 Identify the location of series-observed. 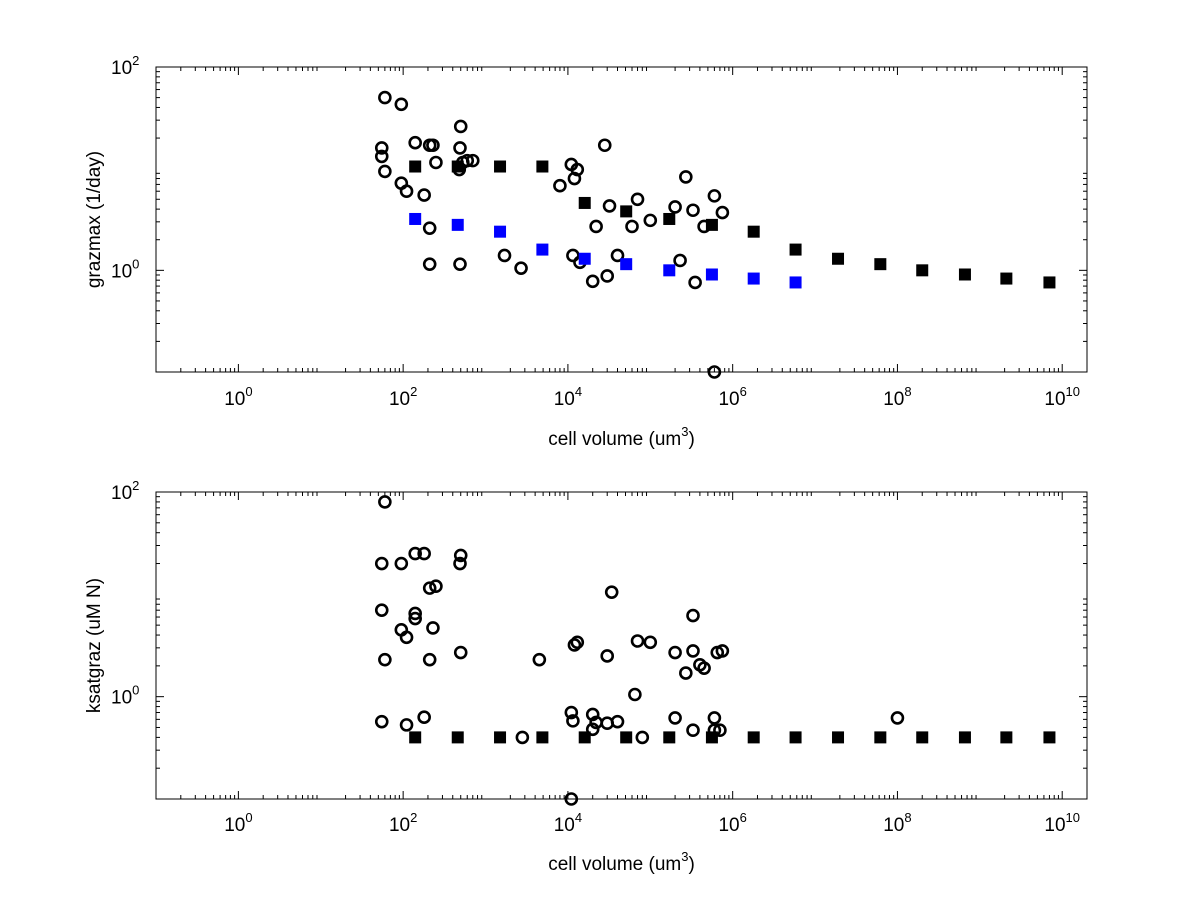
(552, 234).